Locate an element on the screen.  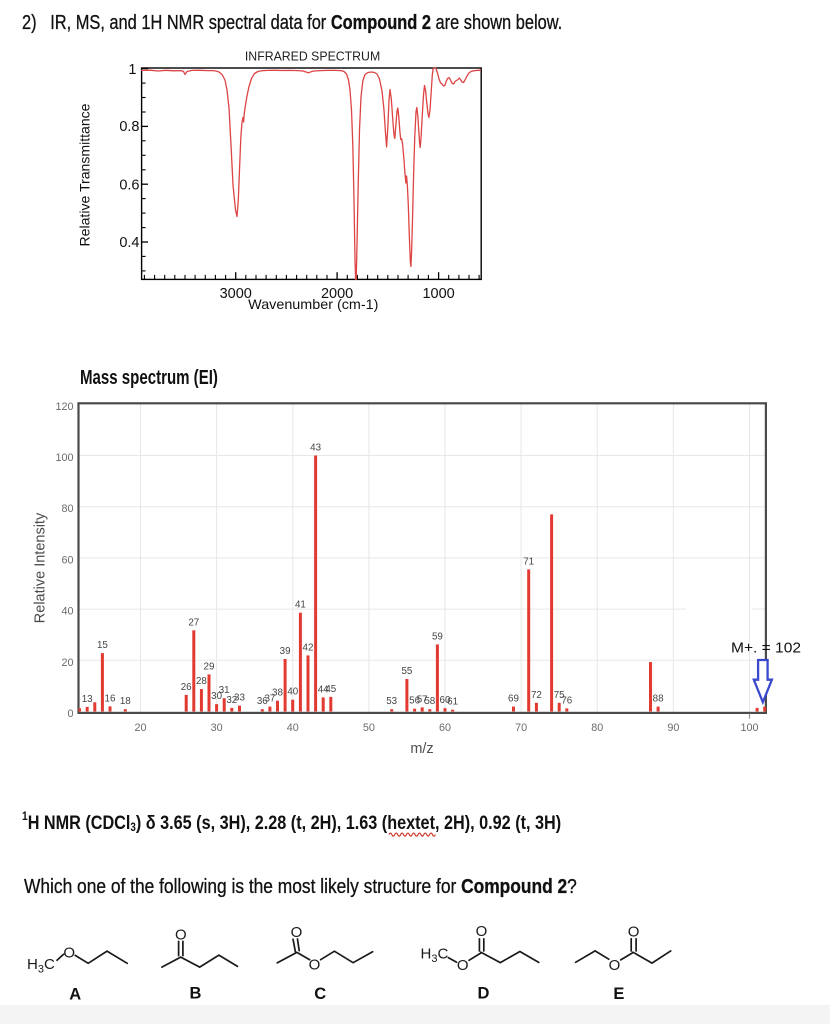
svg-text: 28 is located at coordinates (201, 681).